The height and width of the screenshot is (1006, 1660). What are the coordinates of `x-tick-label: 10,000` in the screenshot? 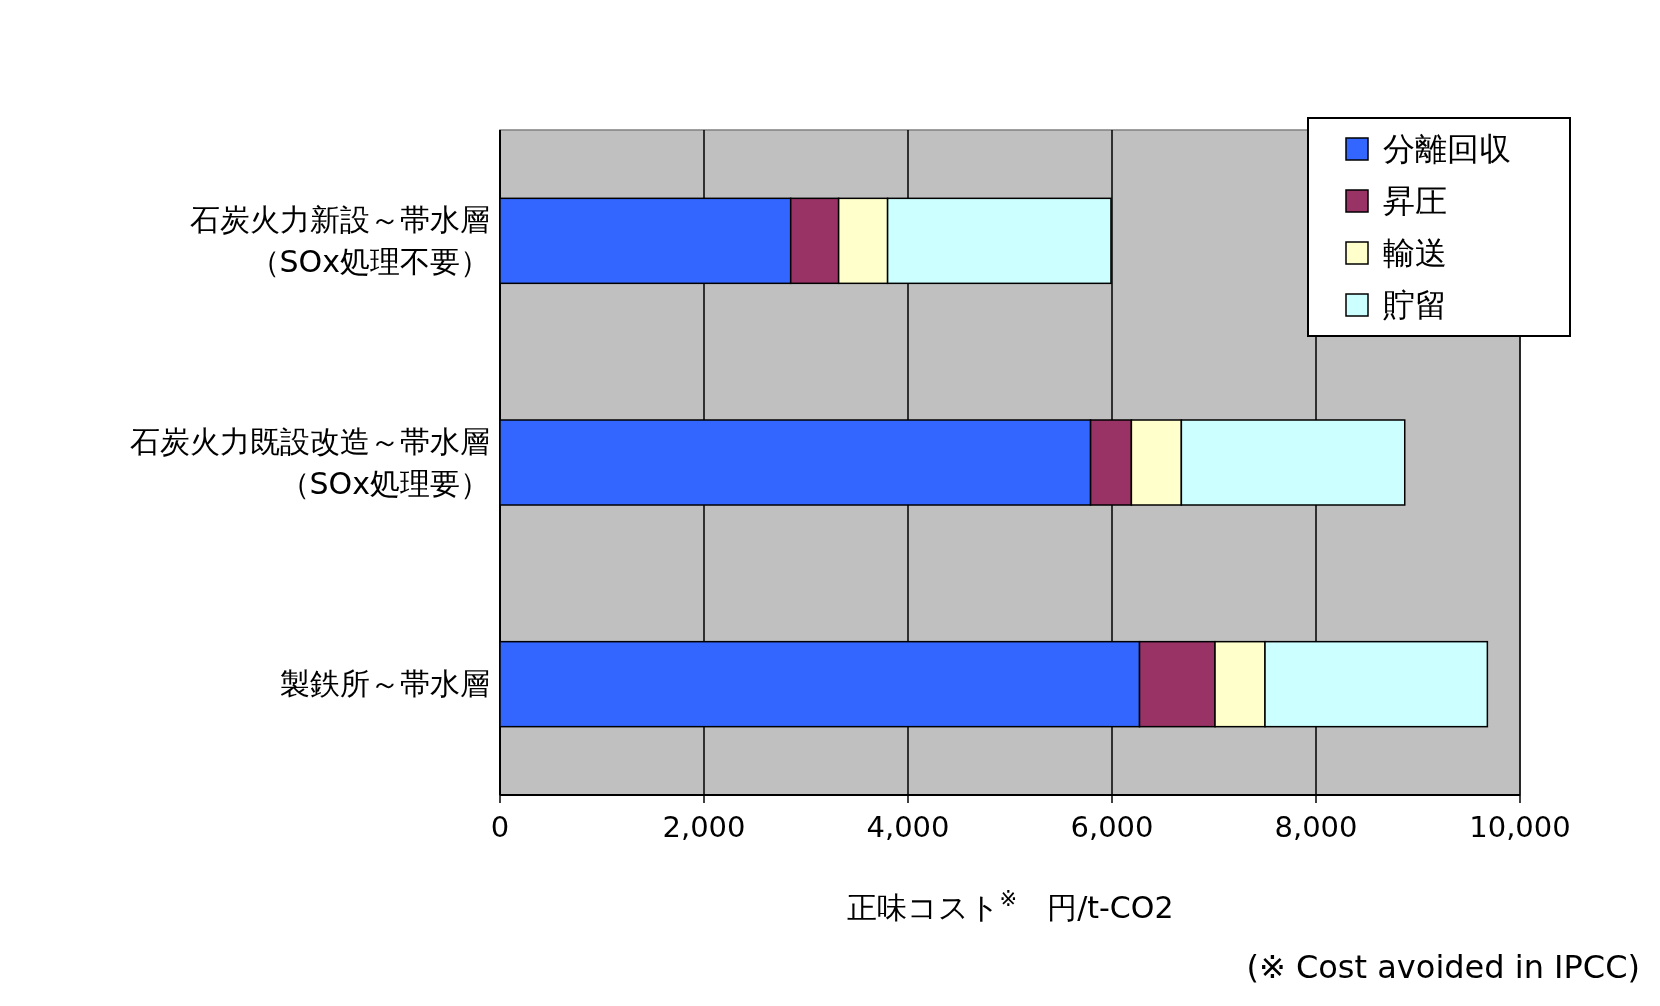 It's located at (1520, 827).